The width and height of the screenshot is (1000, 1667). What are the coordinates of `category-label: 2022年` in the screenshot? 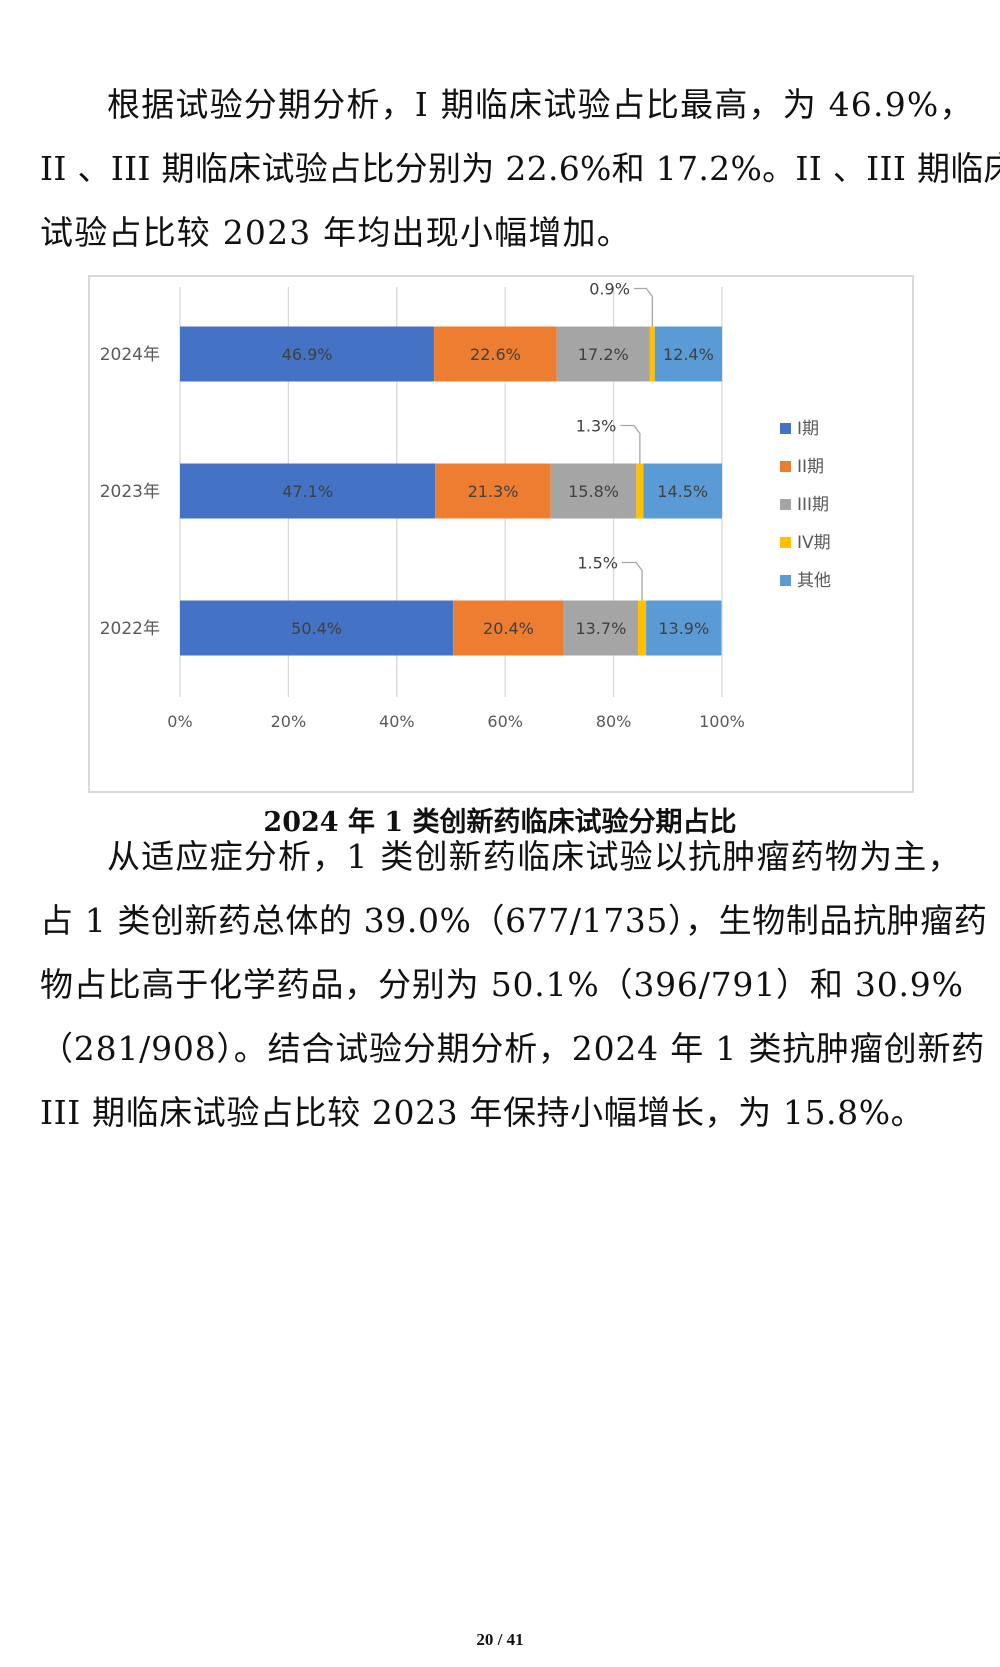 It's located at (130, 629).